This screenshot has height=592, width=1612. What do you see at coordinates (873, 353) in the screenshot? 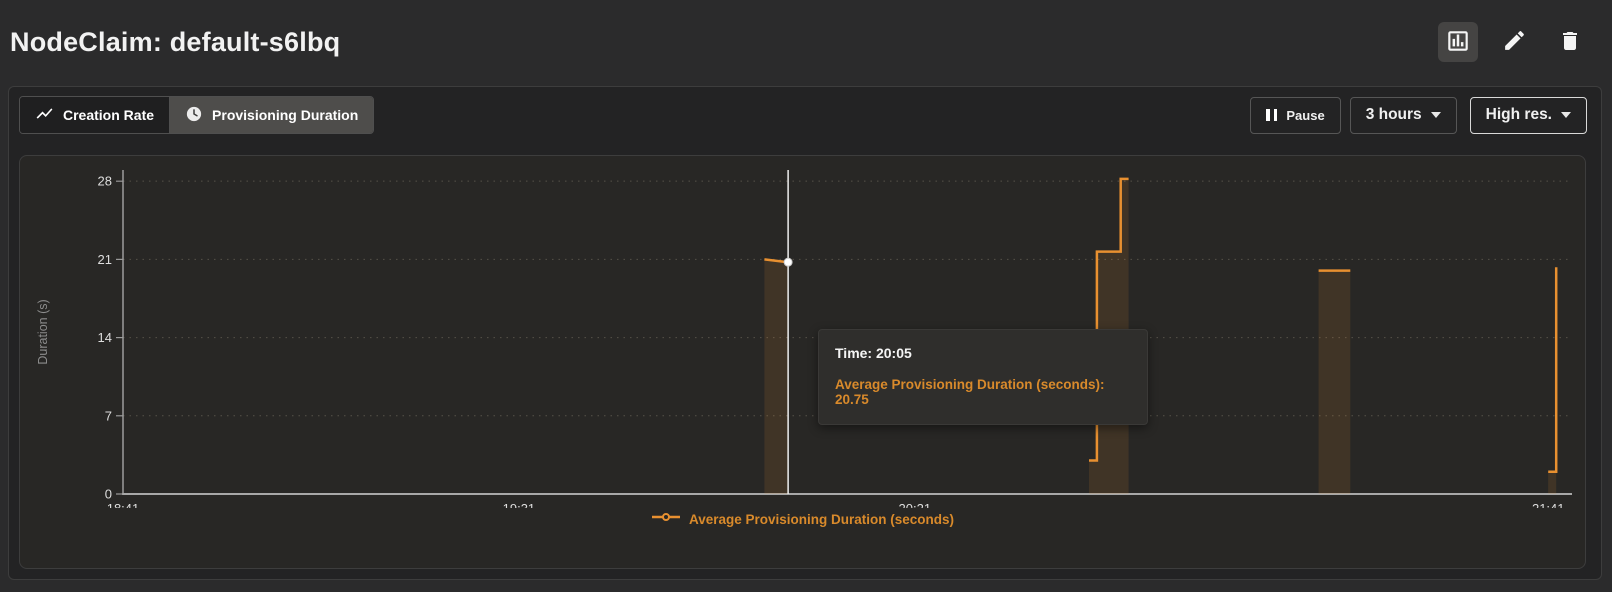
I see `tooltip-time: Time: 20:05` at bounding box center [873, 353].